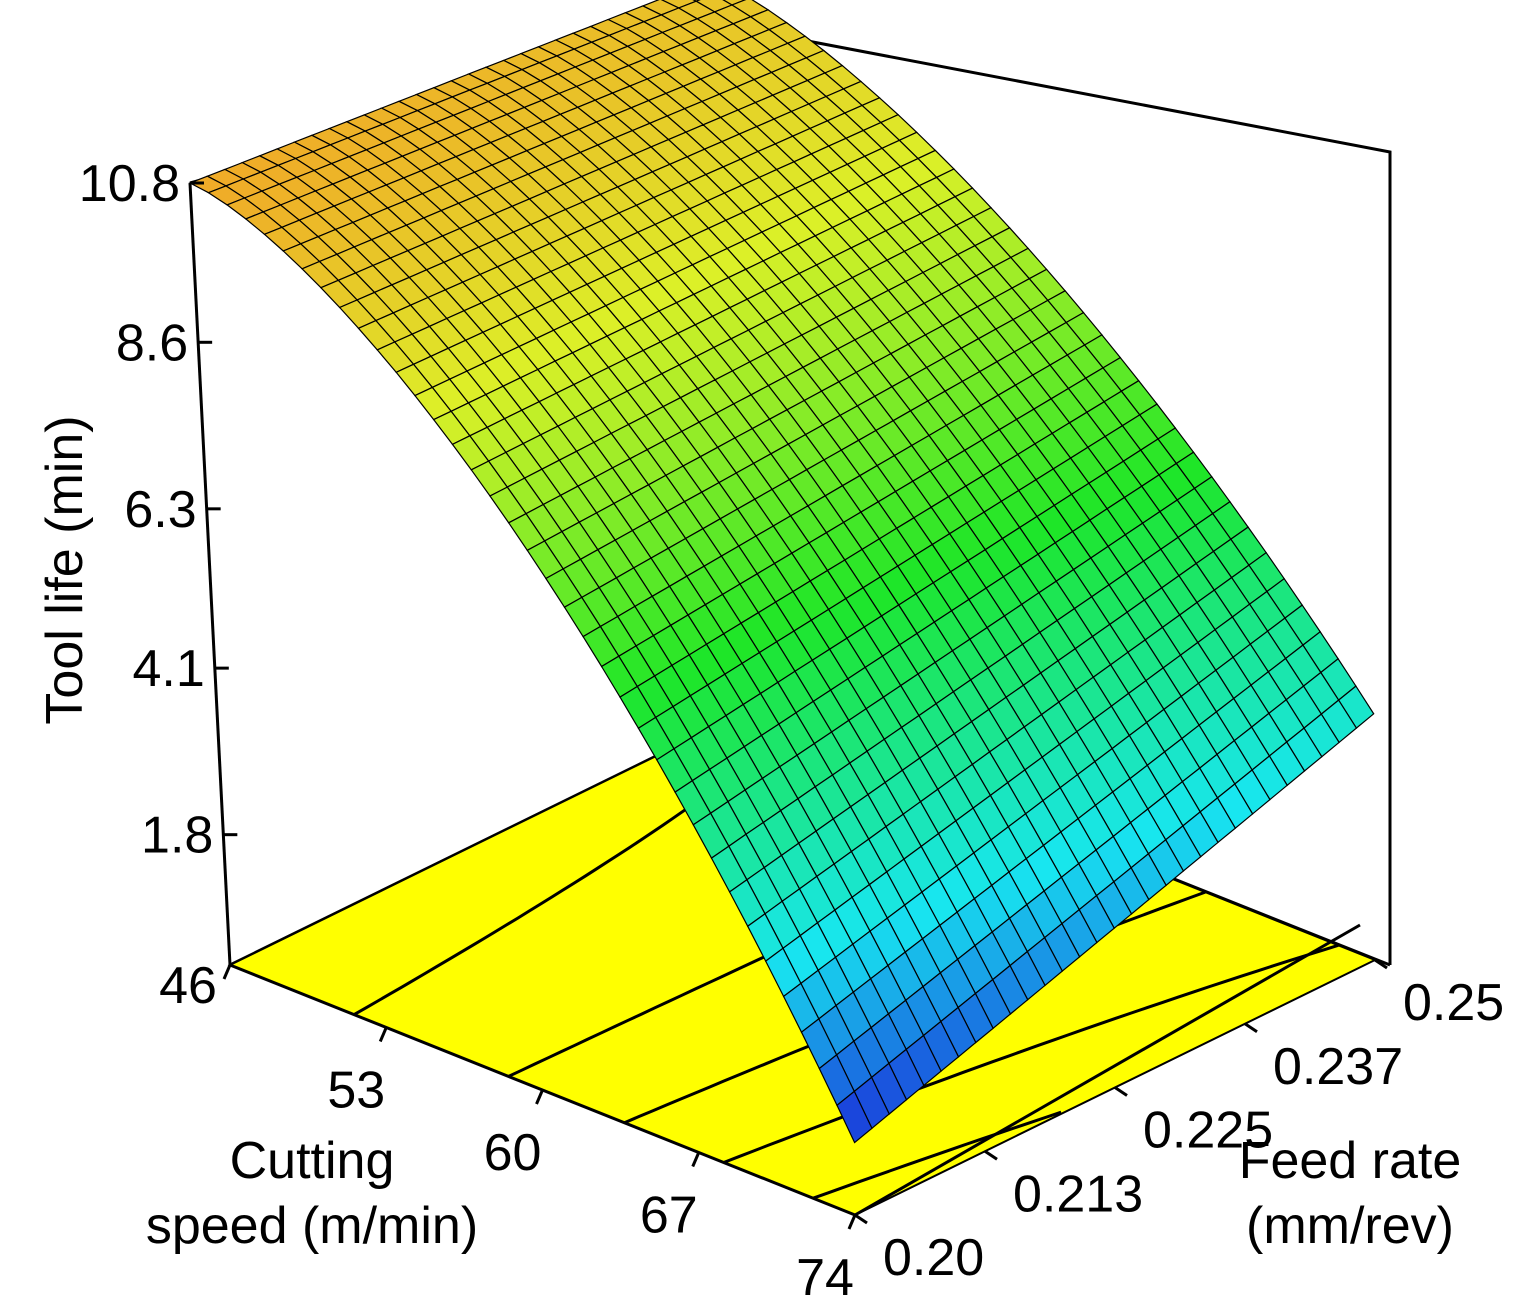  Describe the element at coordinates (825, 1272) in the screenshot. I see `x-tick-label: 74` at that location.